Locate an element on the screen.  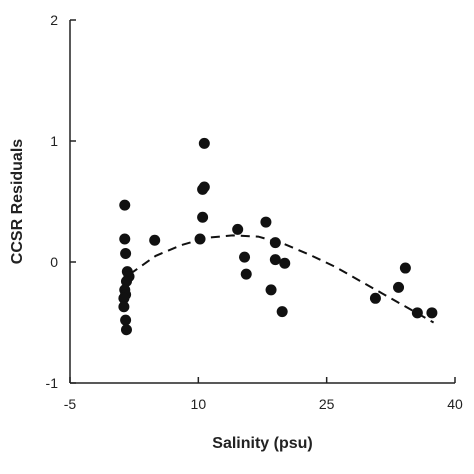
x-tick-label: 10 is located at coordinates (199, 404).